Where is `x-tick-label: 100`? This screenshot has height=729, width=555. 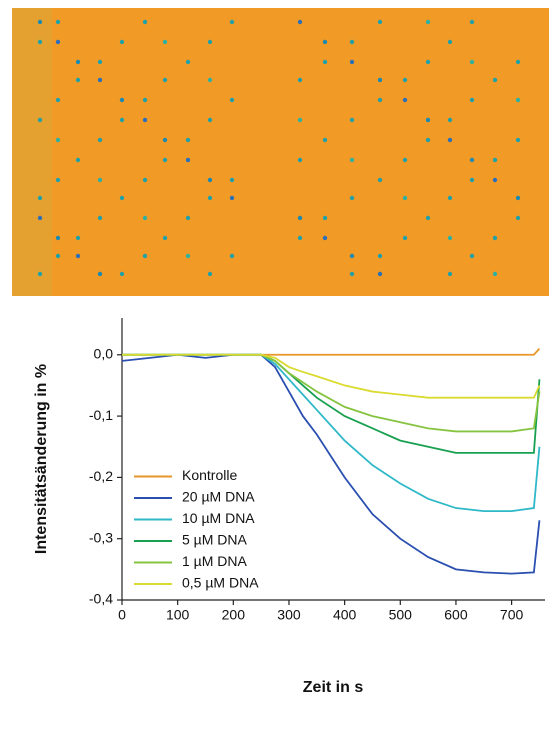 x-tick-label: 100 is located at coordinates (178, 615).